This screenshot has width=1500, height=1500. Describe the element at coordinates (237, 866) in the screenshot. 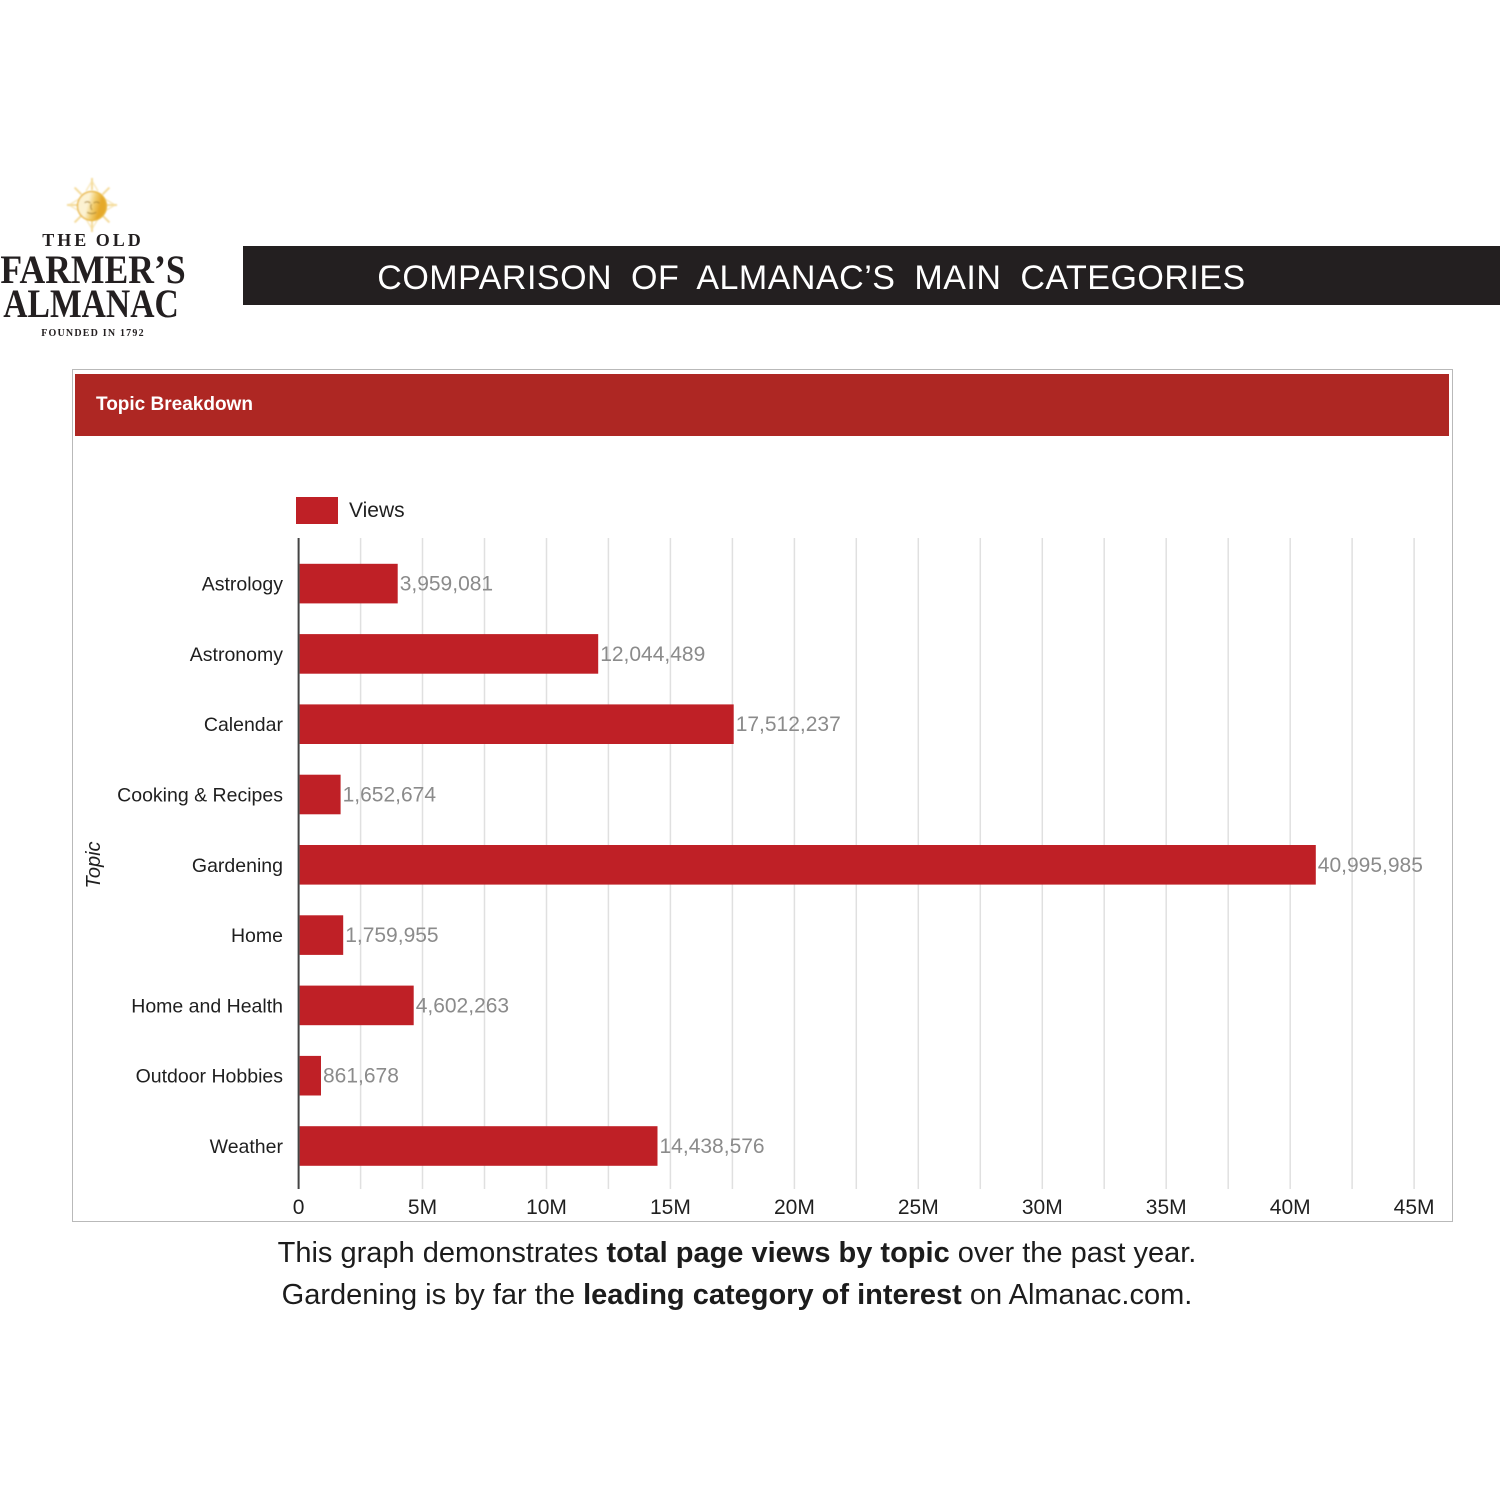

I see `svg-text: Gardening` at that location.